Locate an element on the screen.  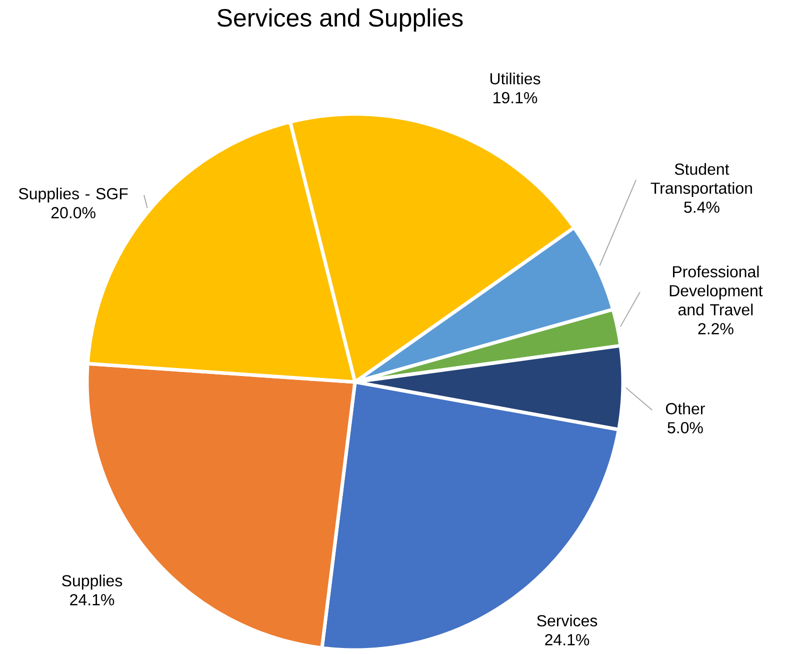
data-label: 5.0% is located at coordinates (685, 428).